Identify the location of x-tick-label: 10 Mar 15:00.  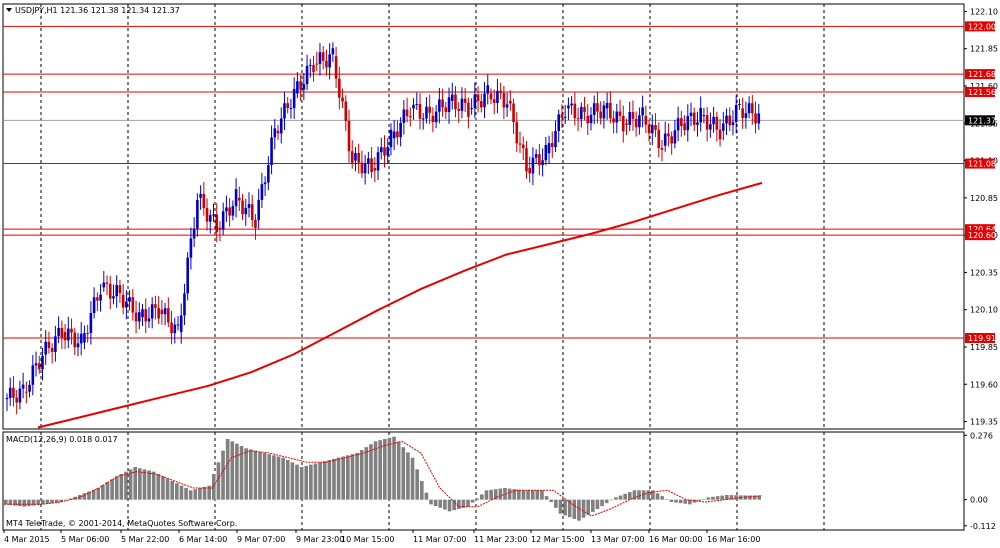
(367, 539).